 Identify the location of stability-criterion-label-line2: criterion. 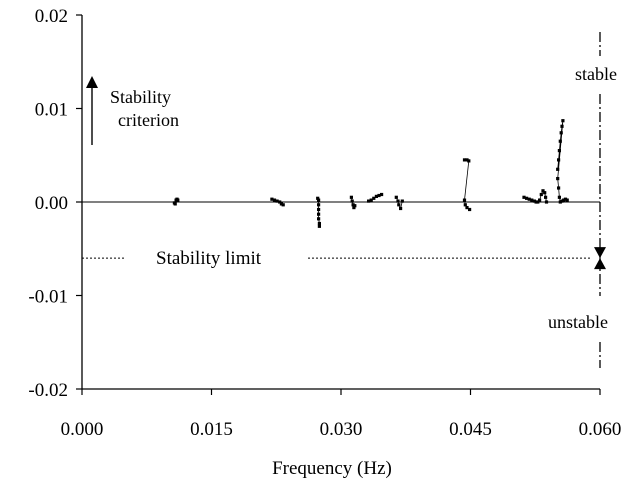
(148, 120).